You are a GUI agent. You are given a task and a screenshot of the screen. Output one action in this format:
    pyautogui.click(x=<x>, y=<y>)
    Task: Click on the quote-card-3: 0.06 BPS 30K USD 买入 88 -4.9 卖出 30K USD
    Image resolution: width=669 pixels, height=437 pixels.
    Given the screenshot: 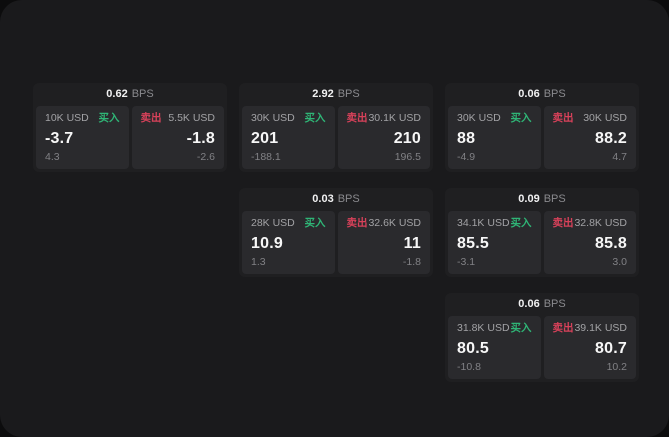 What is the action you would take?
    pyautogui.click(x=542, y=127)
    